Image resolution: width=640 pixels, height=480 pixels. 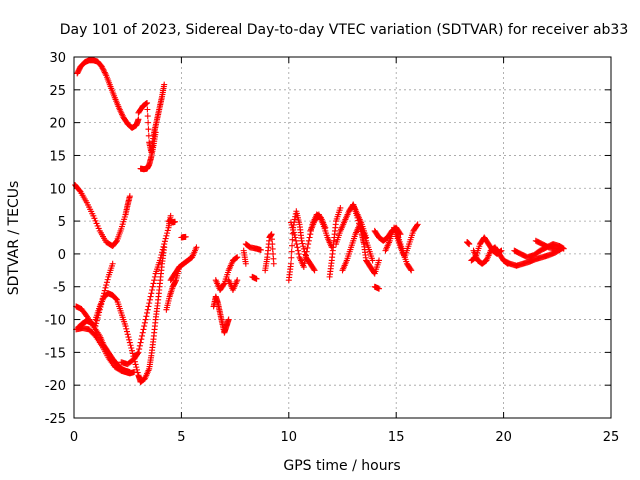 I want to click on series-arc36, so click(x=532, y=257).